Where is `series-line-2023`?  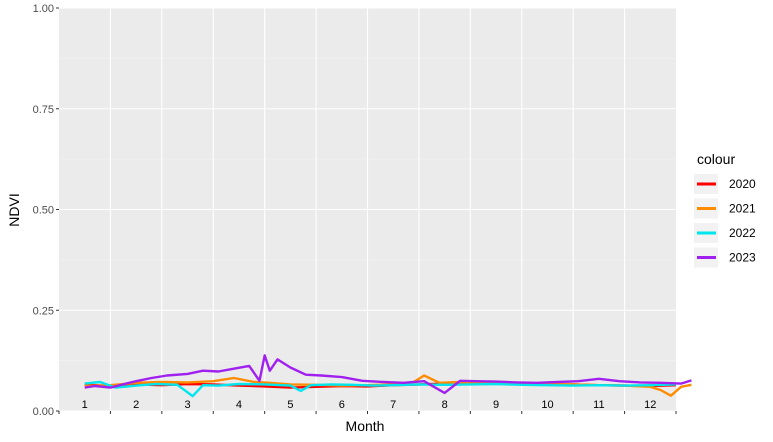 series-line-2023 is located at coordinates (388, 374).